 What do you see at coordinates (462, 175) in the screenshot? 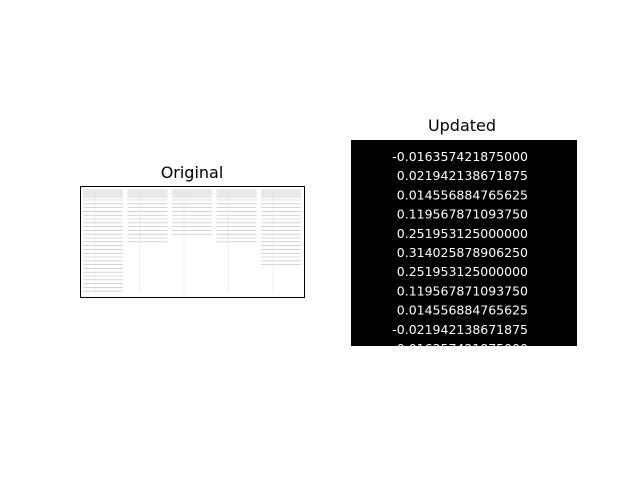
I see `value-text: 0.021942138671875` at bounding box center [462, 175].